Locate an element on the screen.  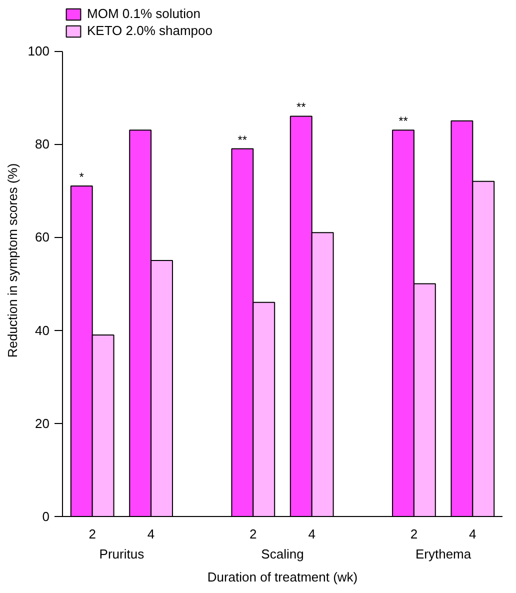
y-axis-title: Reduction in symptom scores (%) is located at coordinates (12, 260).